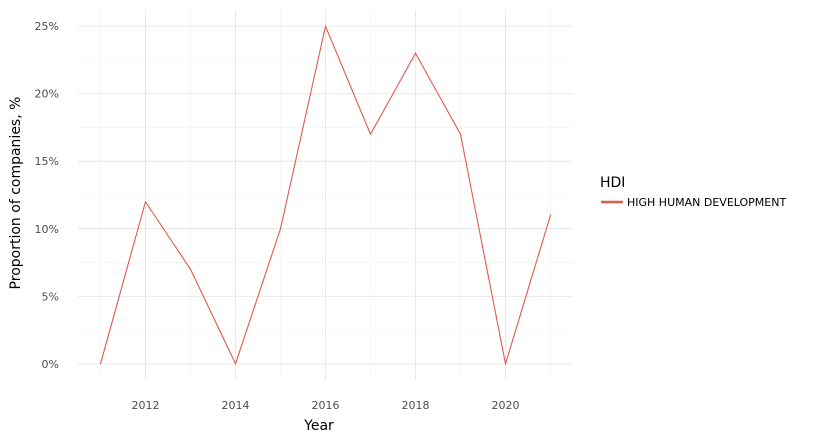 This screenshot has width=831, height=443. I want to click on x-axis-ticks: 2012 2014 2016 2018 2020, so click(326, 405).